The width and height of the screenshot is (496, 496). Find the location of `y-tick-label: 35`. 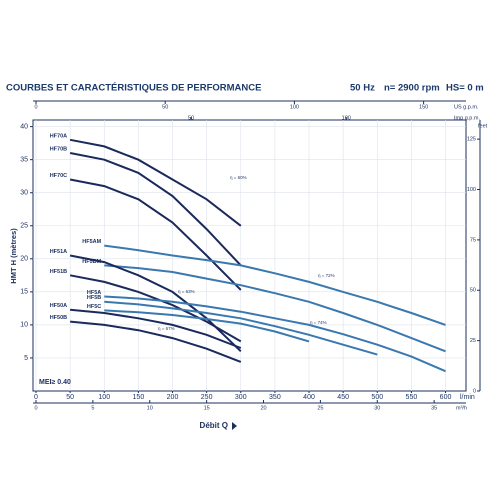

y-tick-label: 35 is located at coordinates (24, 160).